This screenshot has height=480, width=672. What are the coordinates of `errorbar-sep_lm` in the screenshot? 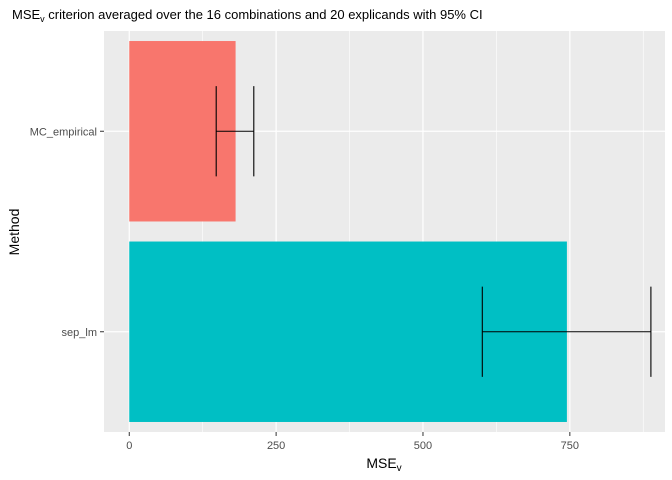 It's located at (566, 331).